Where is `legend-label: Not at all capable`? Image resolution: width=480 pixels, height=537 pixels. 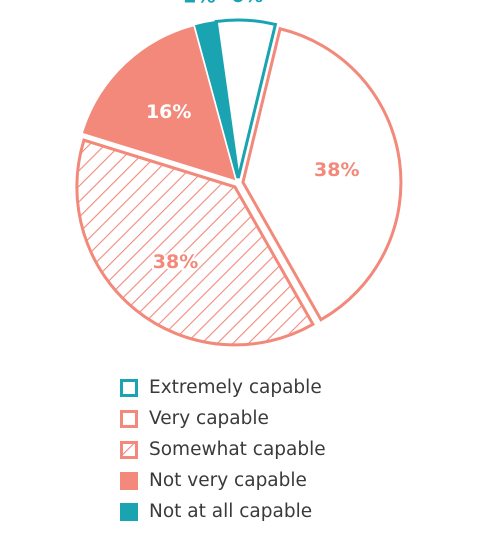 legend-label: Not at all capable is located at coordinates (231, 511).